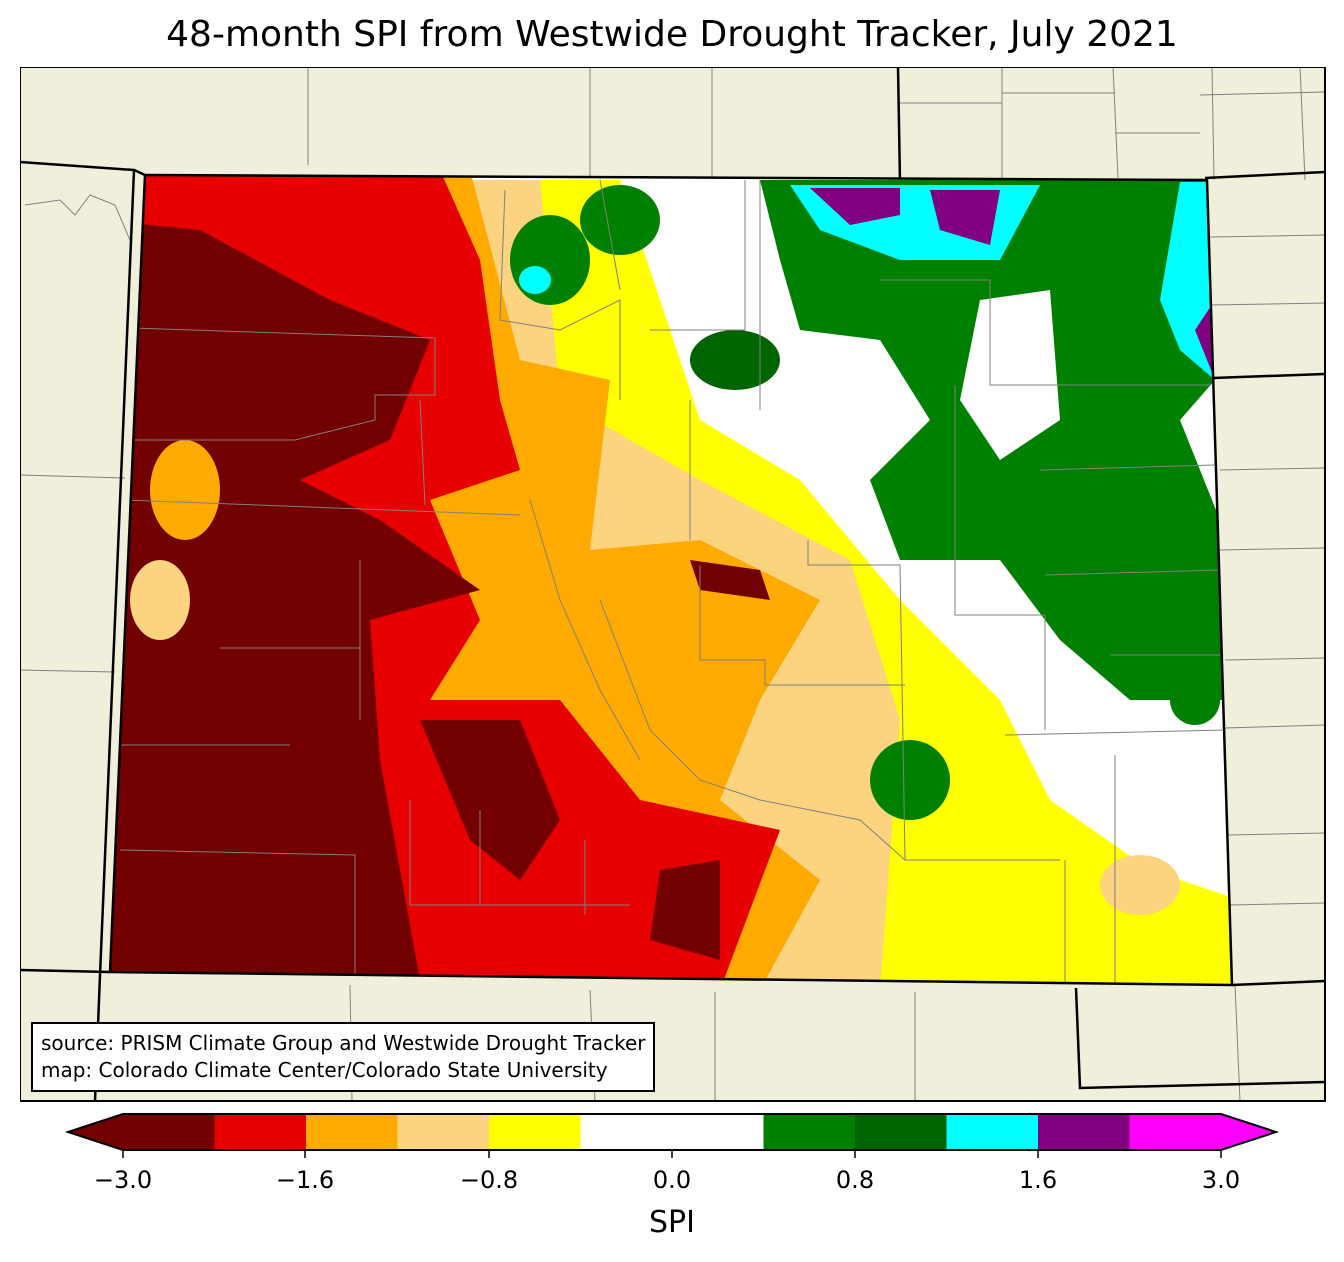 The height and width of the screenshot is (1262, 1344). I want to click on colorbar-tick-label: 1.6, so click(1038, 1180).